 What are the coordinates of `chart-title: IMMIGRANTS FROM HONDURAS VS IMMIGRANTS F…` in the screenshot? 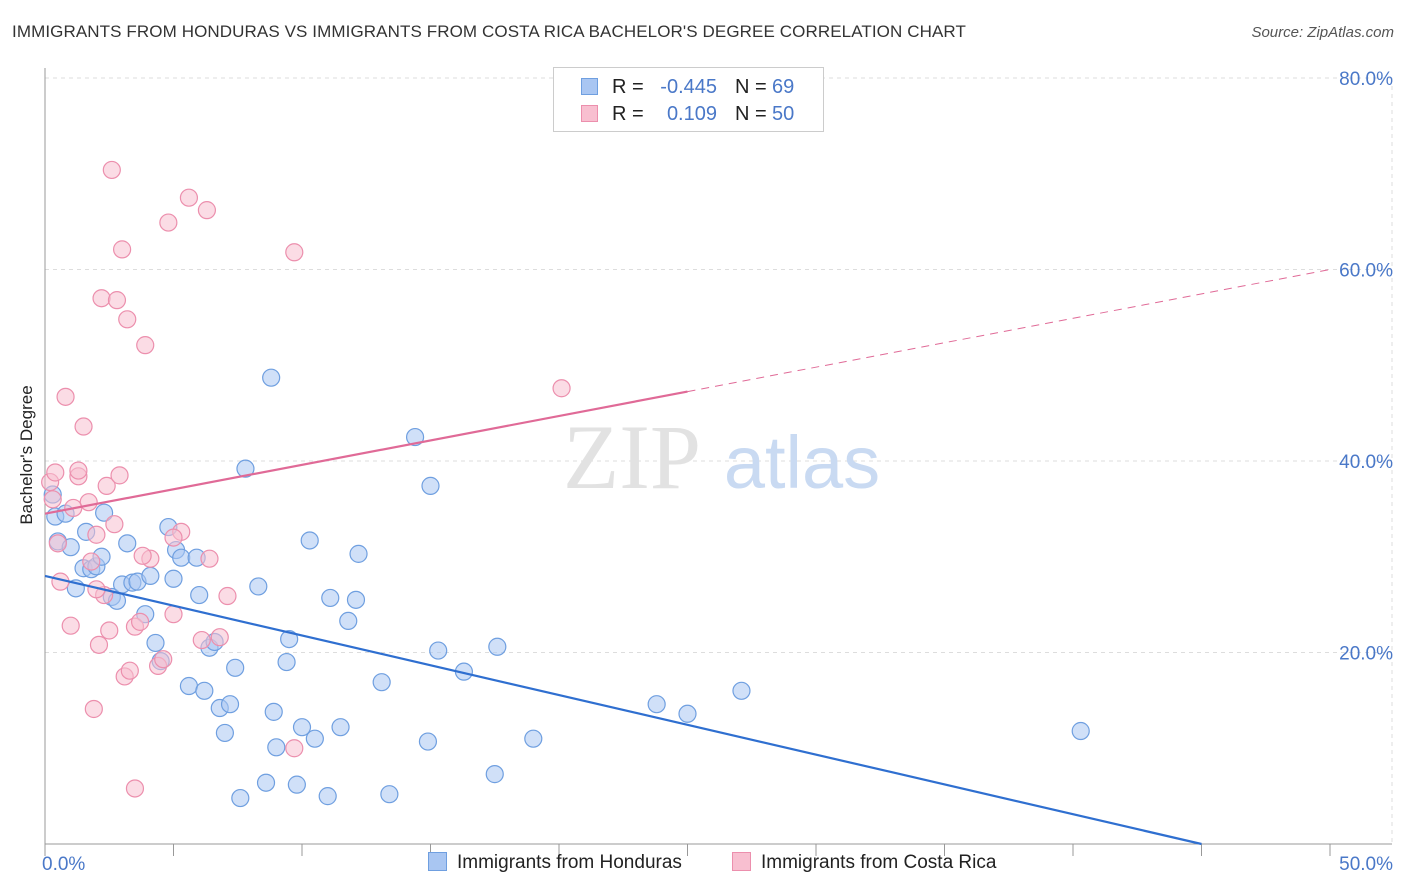 It's located at (489, 31).